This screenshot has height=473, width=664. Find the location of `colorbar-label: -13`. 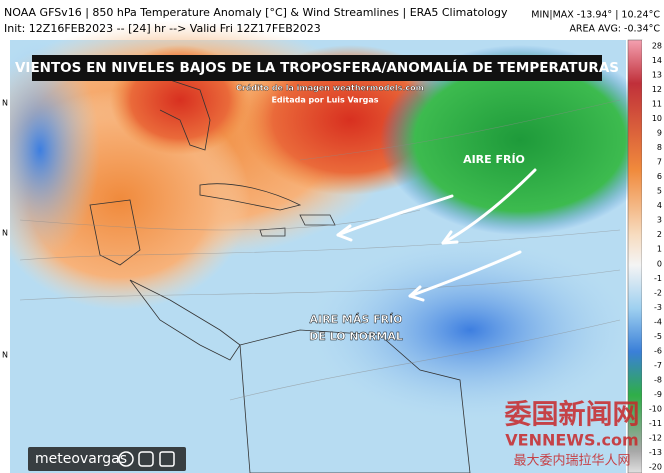

colorbar-label: -13 is located at coordinates (655, 452).